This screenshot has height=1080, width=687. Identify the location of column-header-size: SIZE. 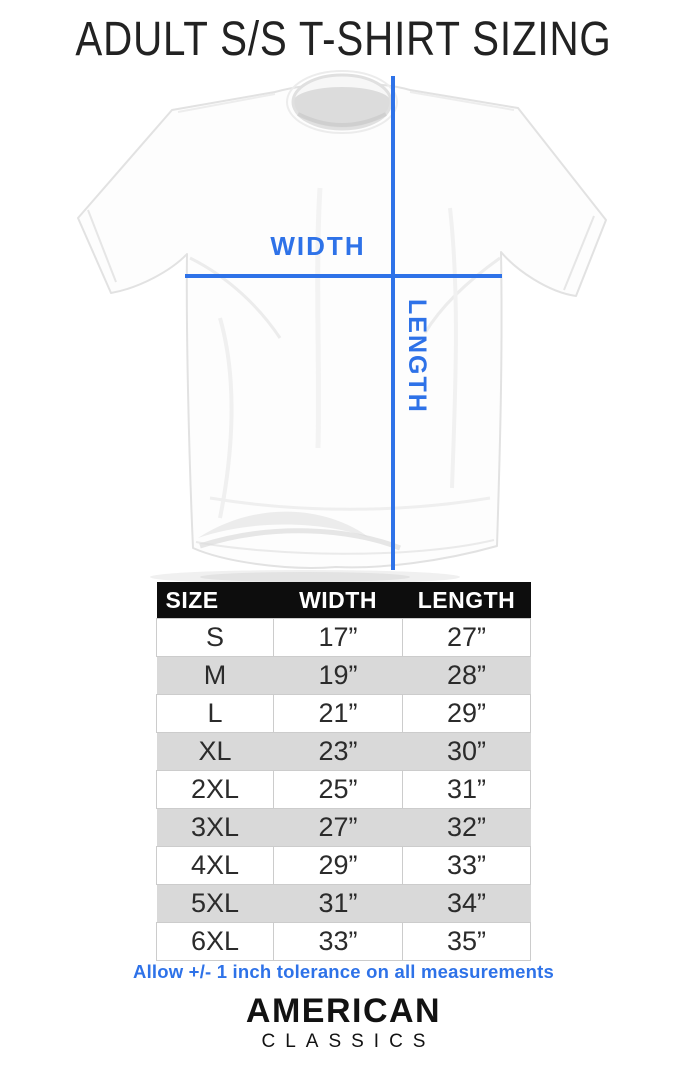
(215, 600).